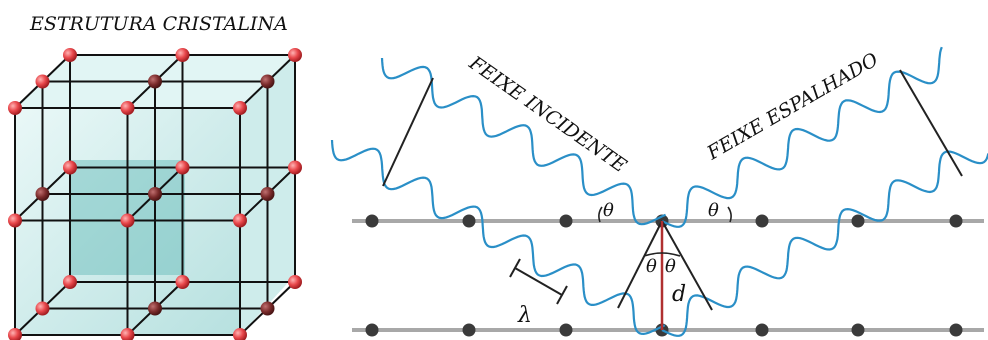 The width and height of the screenshot is (988, 340). Describe the element at coordinates (713, 210) in the screenshot. I see `theta-label-right: θ` at that location.